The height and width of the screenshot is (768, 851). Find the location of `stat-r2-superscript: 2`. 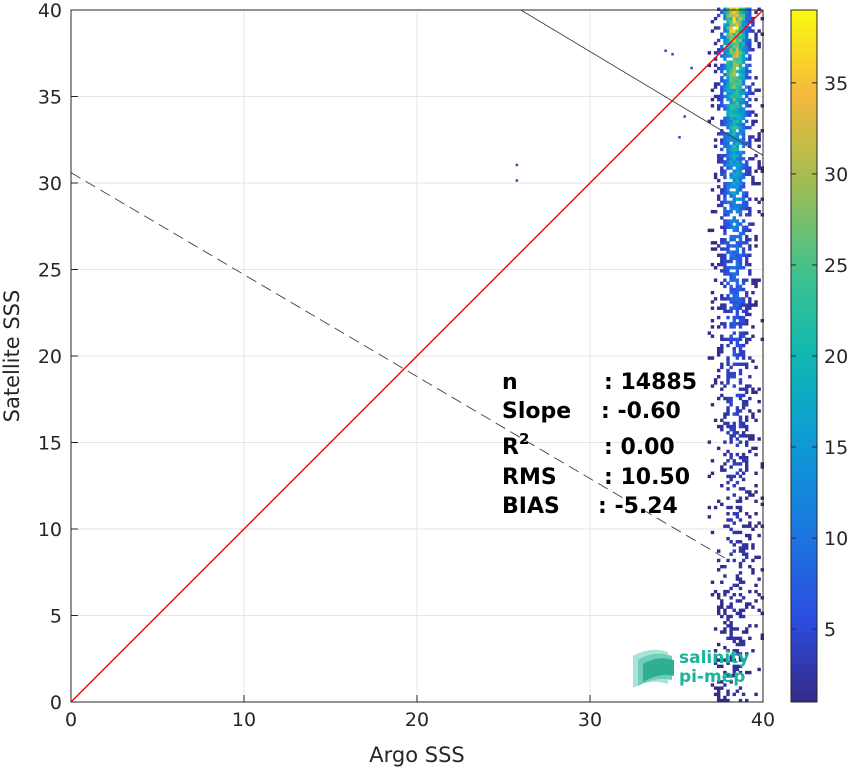

stat-r2-superscript: 2 is located at coordinates (524, 439).